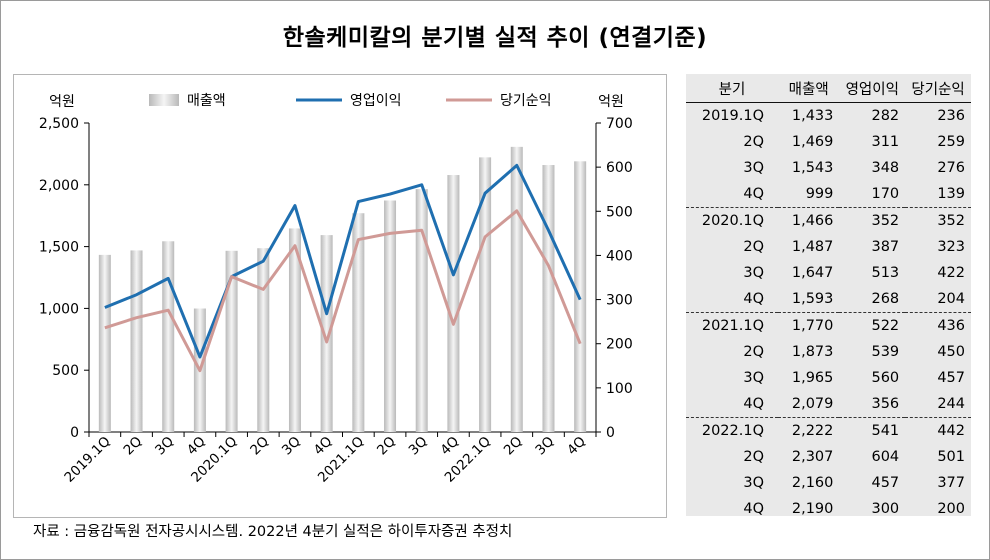  Describe the element at coordinates (885, 483) in the screenshot. I see `table-cell-value: 457` at that location.